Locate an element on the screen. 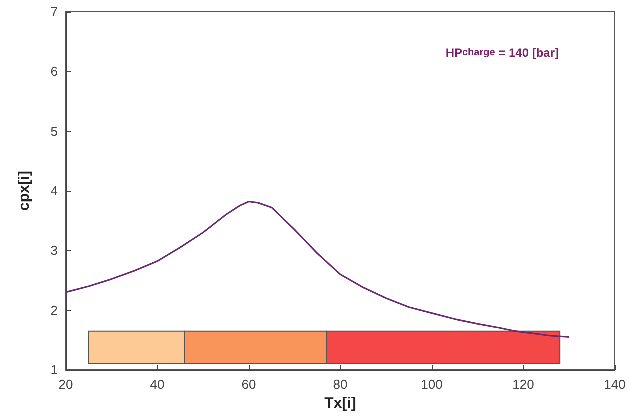 This screenshot has height=418, width=629. y-tick-label: 7 is located at coordinates (54, 12).